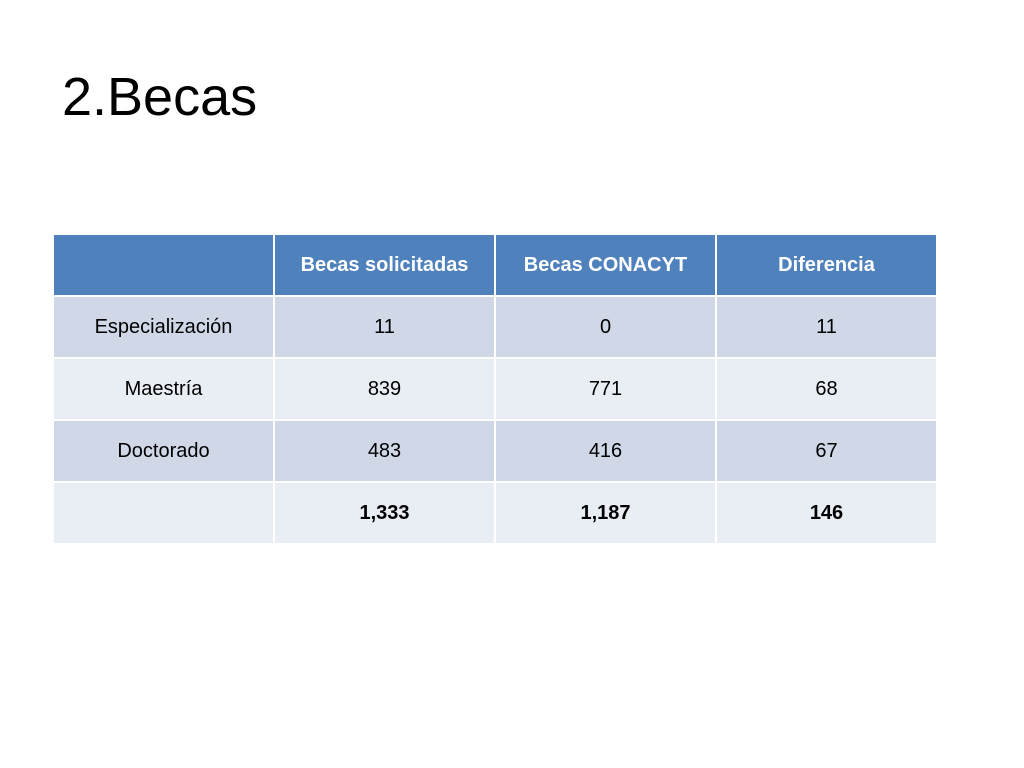  Describe the element at coordinates (605, 451) in the screenshot. I see `table-cell: 416` at that location.